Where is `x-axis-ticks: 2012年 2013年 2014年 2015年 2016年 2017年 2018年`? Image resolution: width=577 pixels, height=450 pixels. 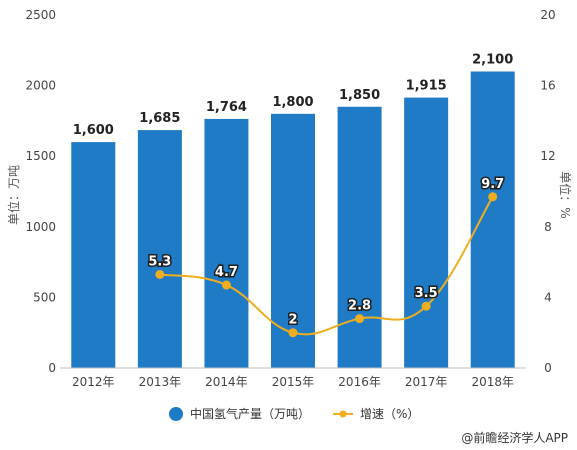 x-axis-ticks: 2012年 2013年 2014年 2015年 2016年 2017年 2018年 is located at coordinates (293, 382).